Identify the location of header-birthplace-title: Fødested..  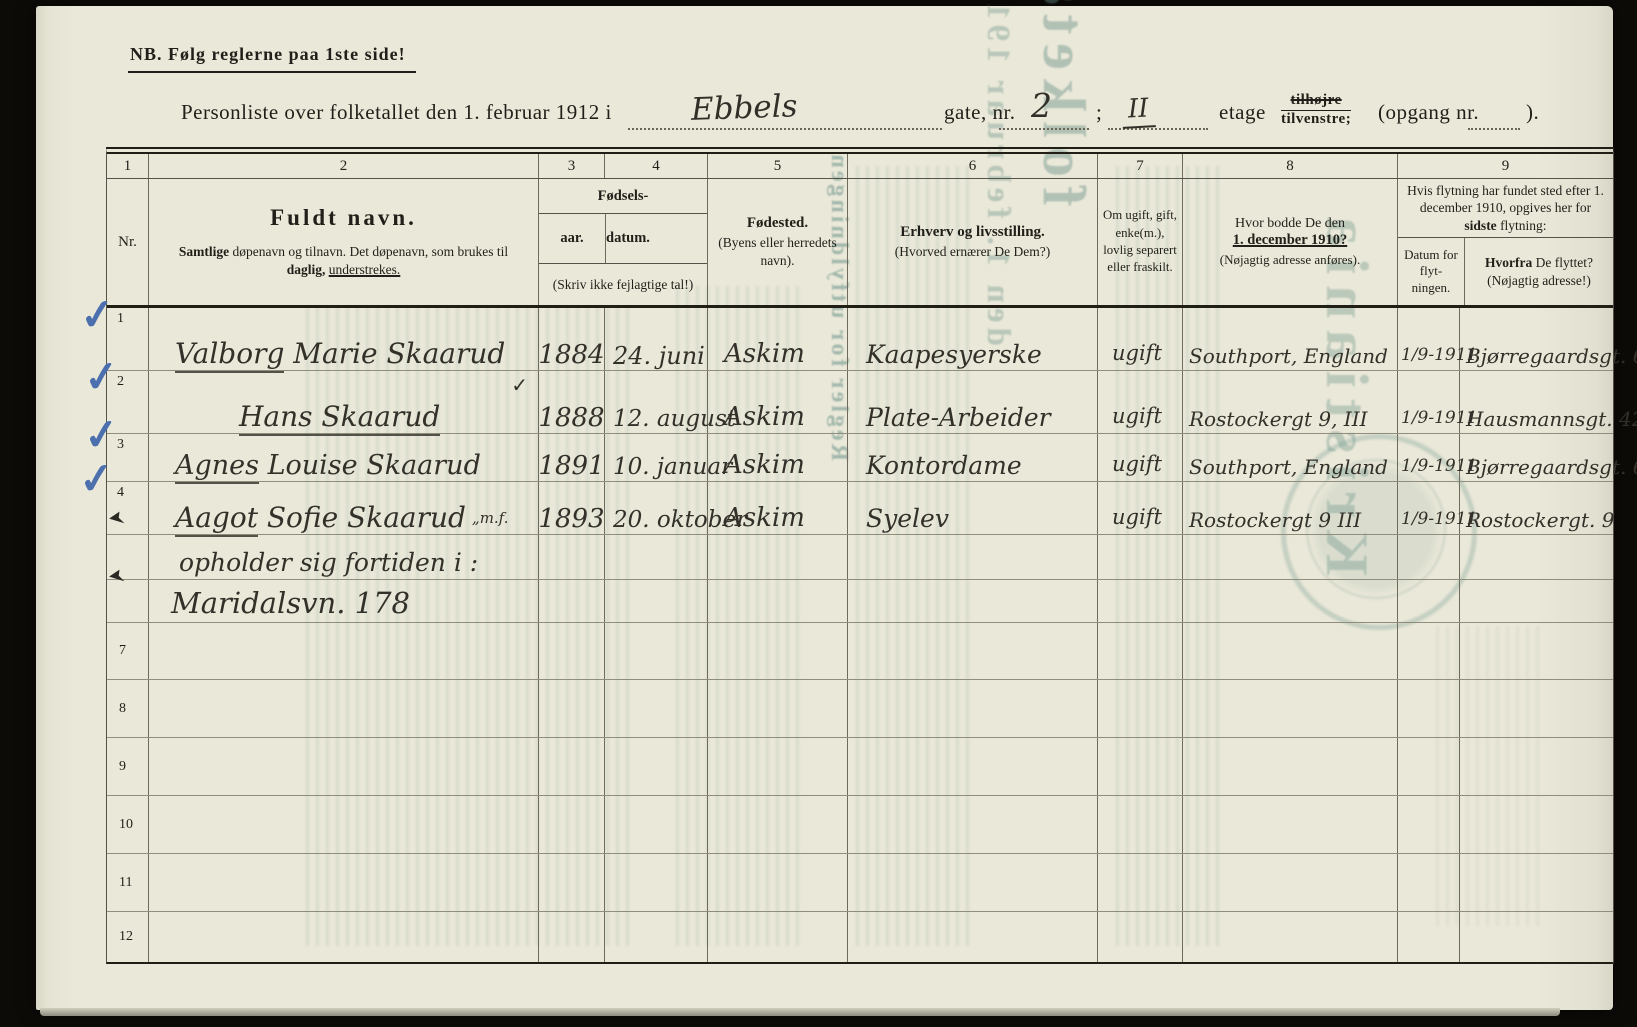
(777, 222).